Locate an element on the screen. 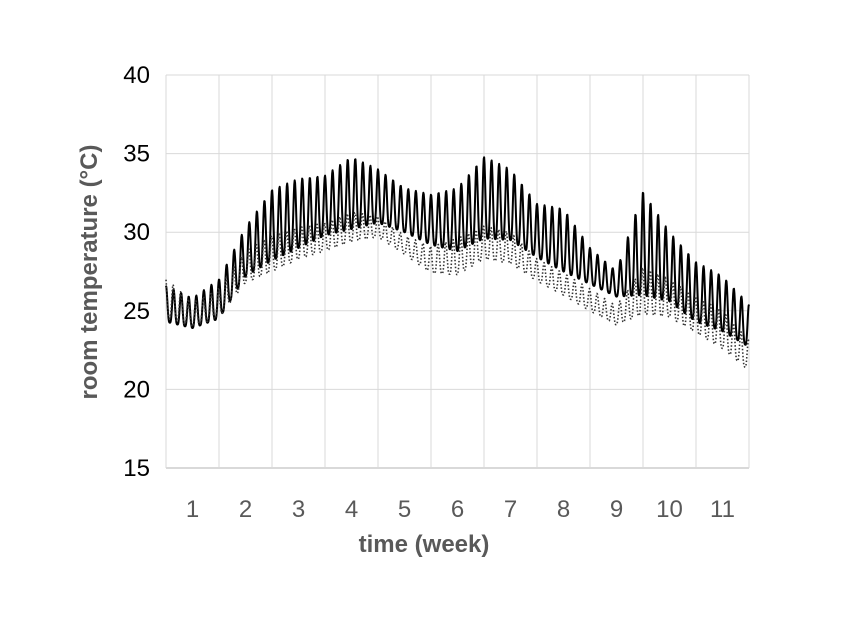 The width and height of the screenshot is (841, 643). x-tick-label: 11 is located at coordinates (722, 509).